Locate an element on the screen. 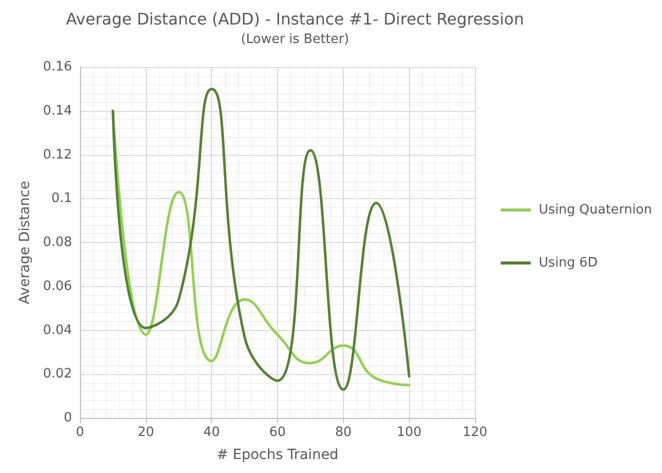 Image resolution: width=662 pixels, height=473 pixels. y-tick-label: 0.06 is located at coordinates (57, 286).